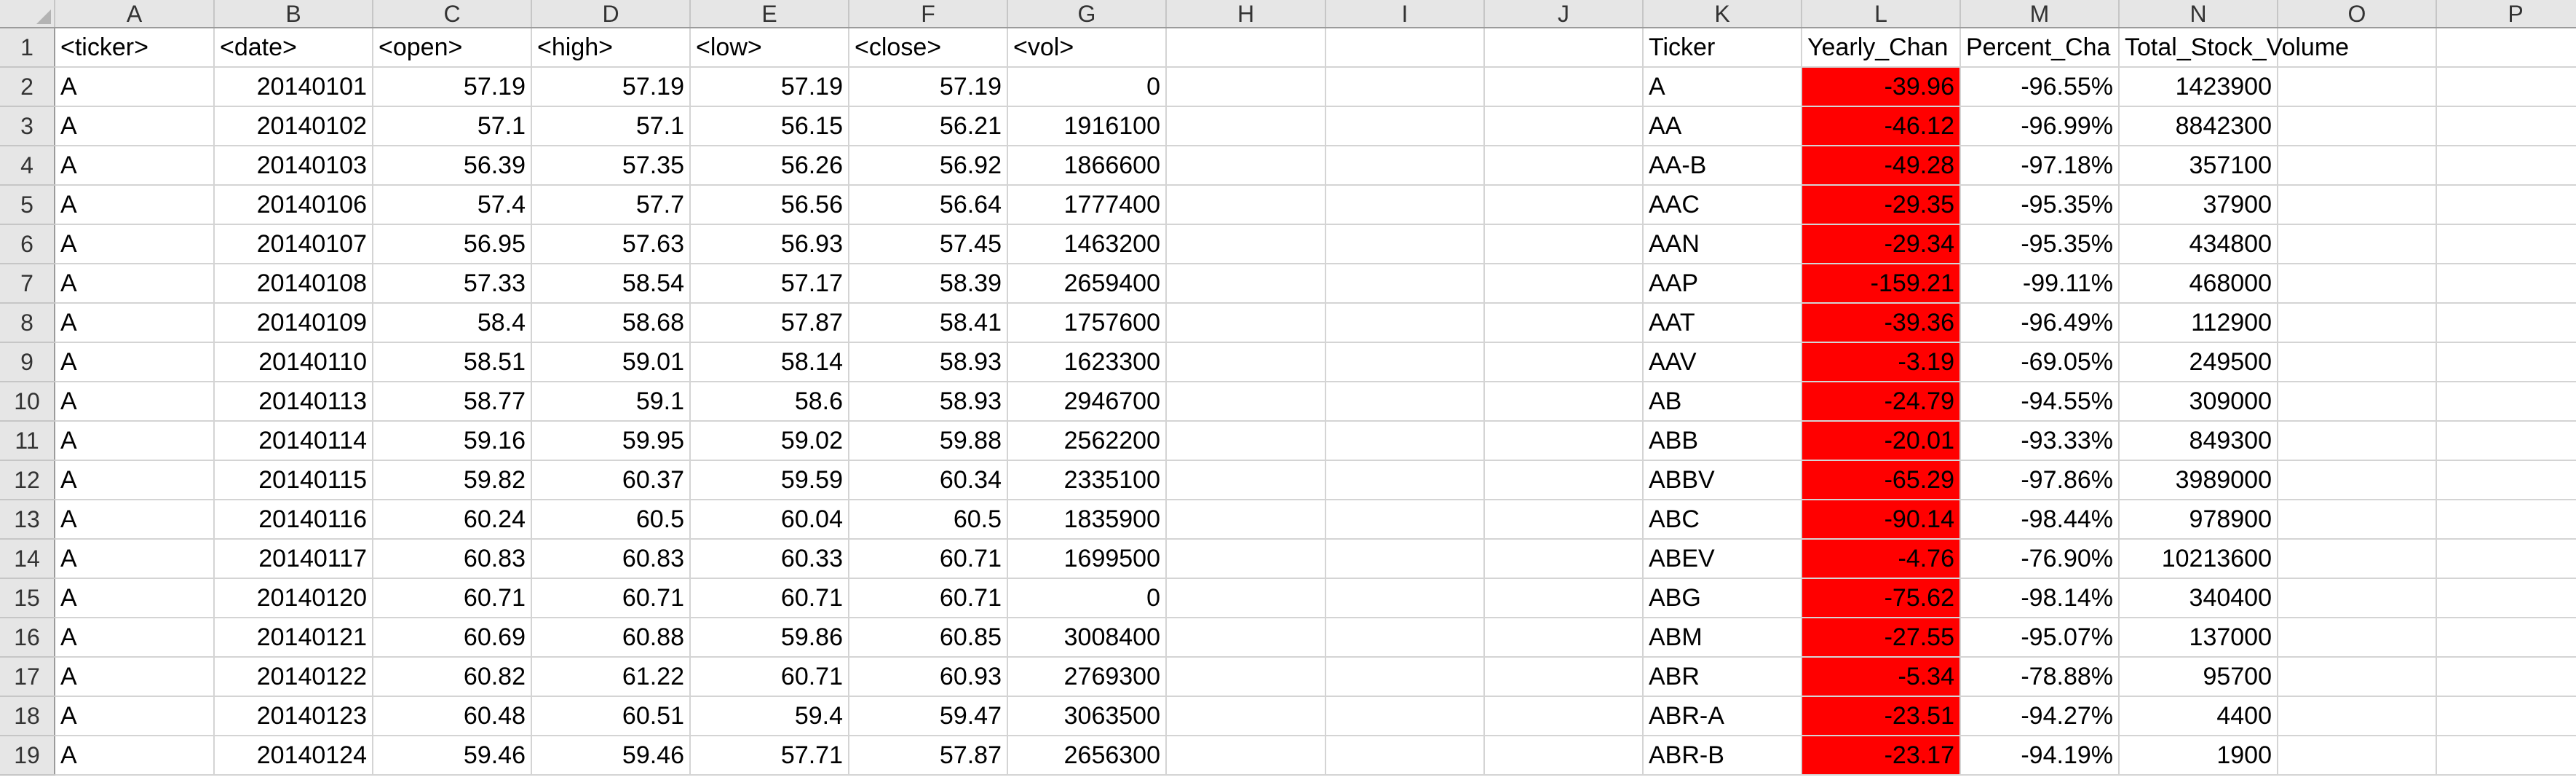  What do you see at coordinates (27, 284) in the screenshot?
I see `row-header-7: 7` at bounding box center [27, 284].